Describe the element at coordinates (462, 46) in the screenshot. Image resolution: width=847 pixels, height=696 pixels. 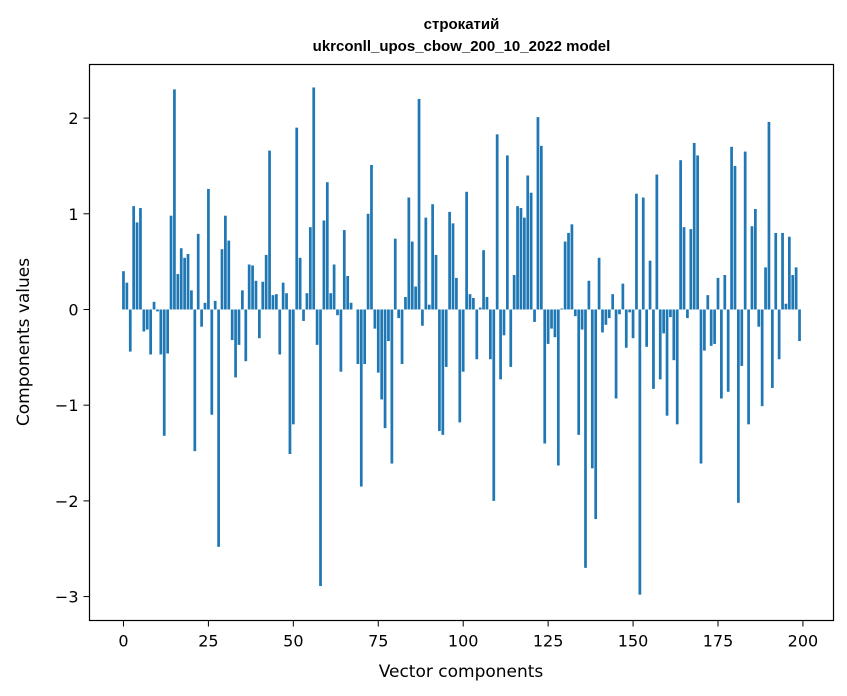
I see `chart-subtitle: ukrconll_upos_cbow_200_10_2022 model` at that location.